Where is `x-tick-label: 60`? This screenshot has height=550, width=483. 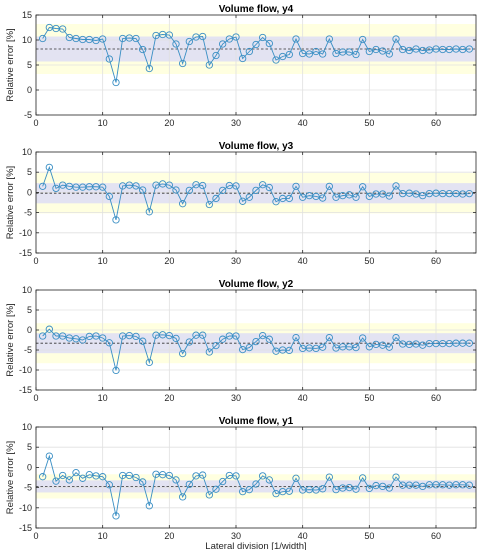 x-tick-label: 60 is located at coordinates (436, 398).